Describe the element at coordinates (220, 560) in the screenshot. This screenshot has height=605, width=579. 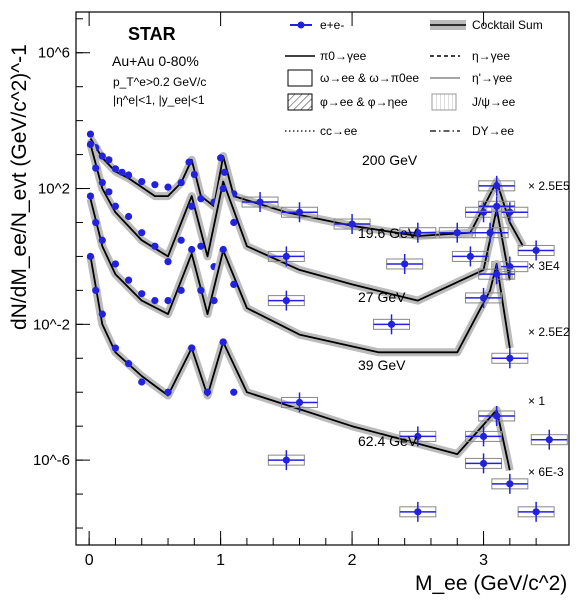
I see `x-tick-label: 1` at that location.